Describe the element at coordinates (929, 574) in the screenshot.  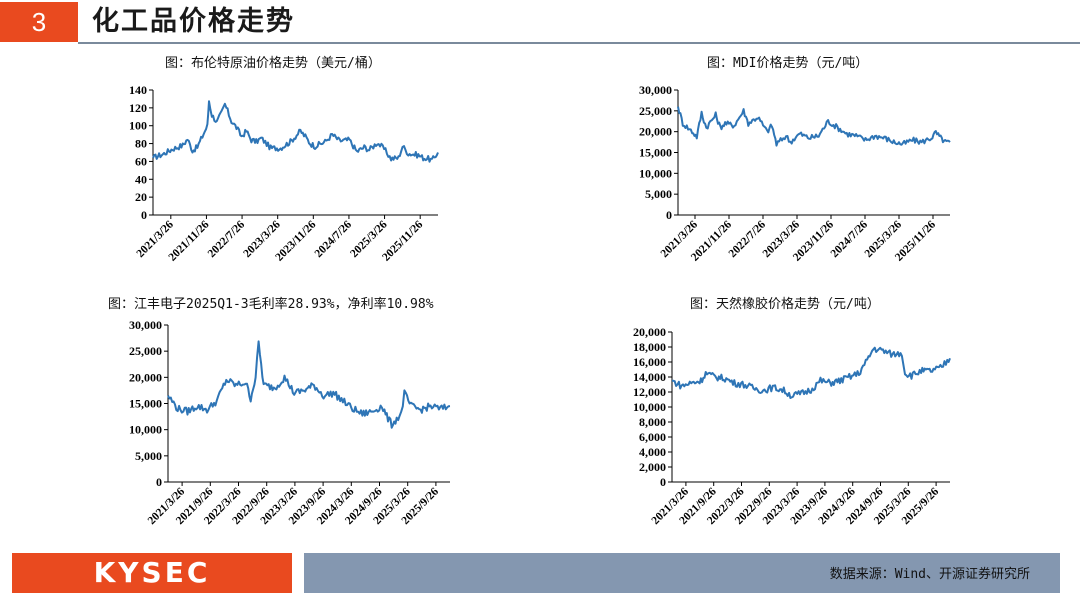
I see `data-source-note: 数据来源：Wind、开源证券研究所` at that location.